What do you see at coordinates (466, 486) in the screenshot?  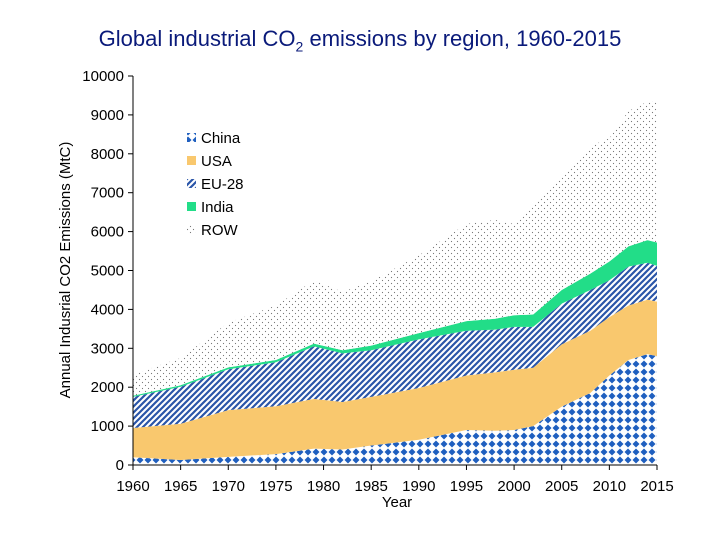 I see `x-tick-label: 1995` at bounding box center [466, 486].